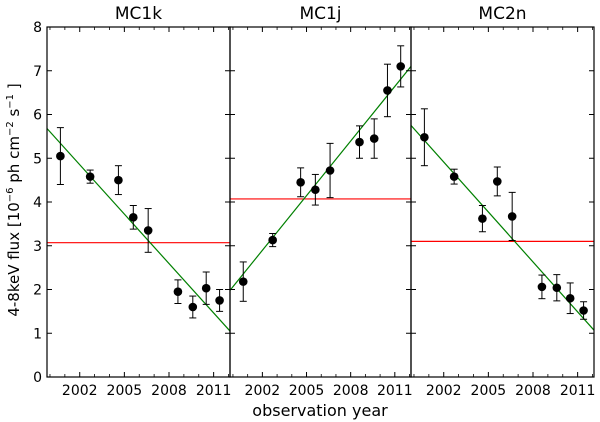 The height and width of the screenshot is (422, 600). Describe the element at coordinates (320, 410) in the screenshot. I see `x-axis-label: observation year` at that location.